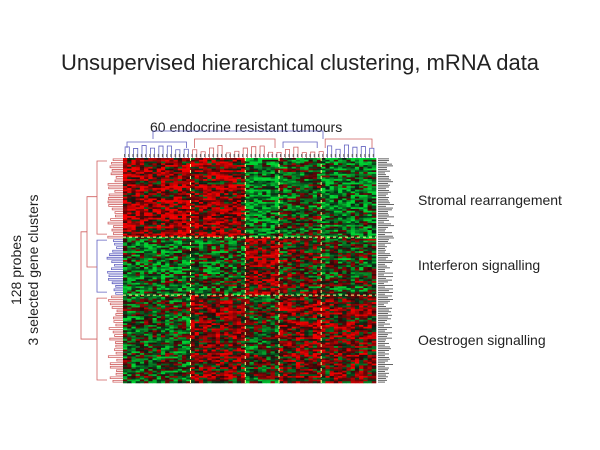  Describe the element at coordinates (482, 340) in the screenshot. I see `cluster-label-oestrogen: Oestrogen signalling` at that location.